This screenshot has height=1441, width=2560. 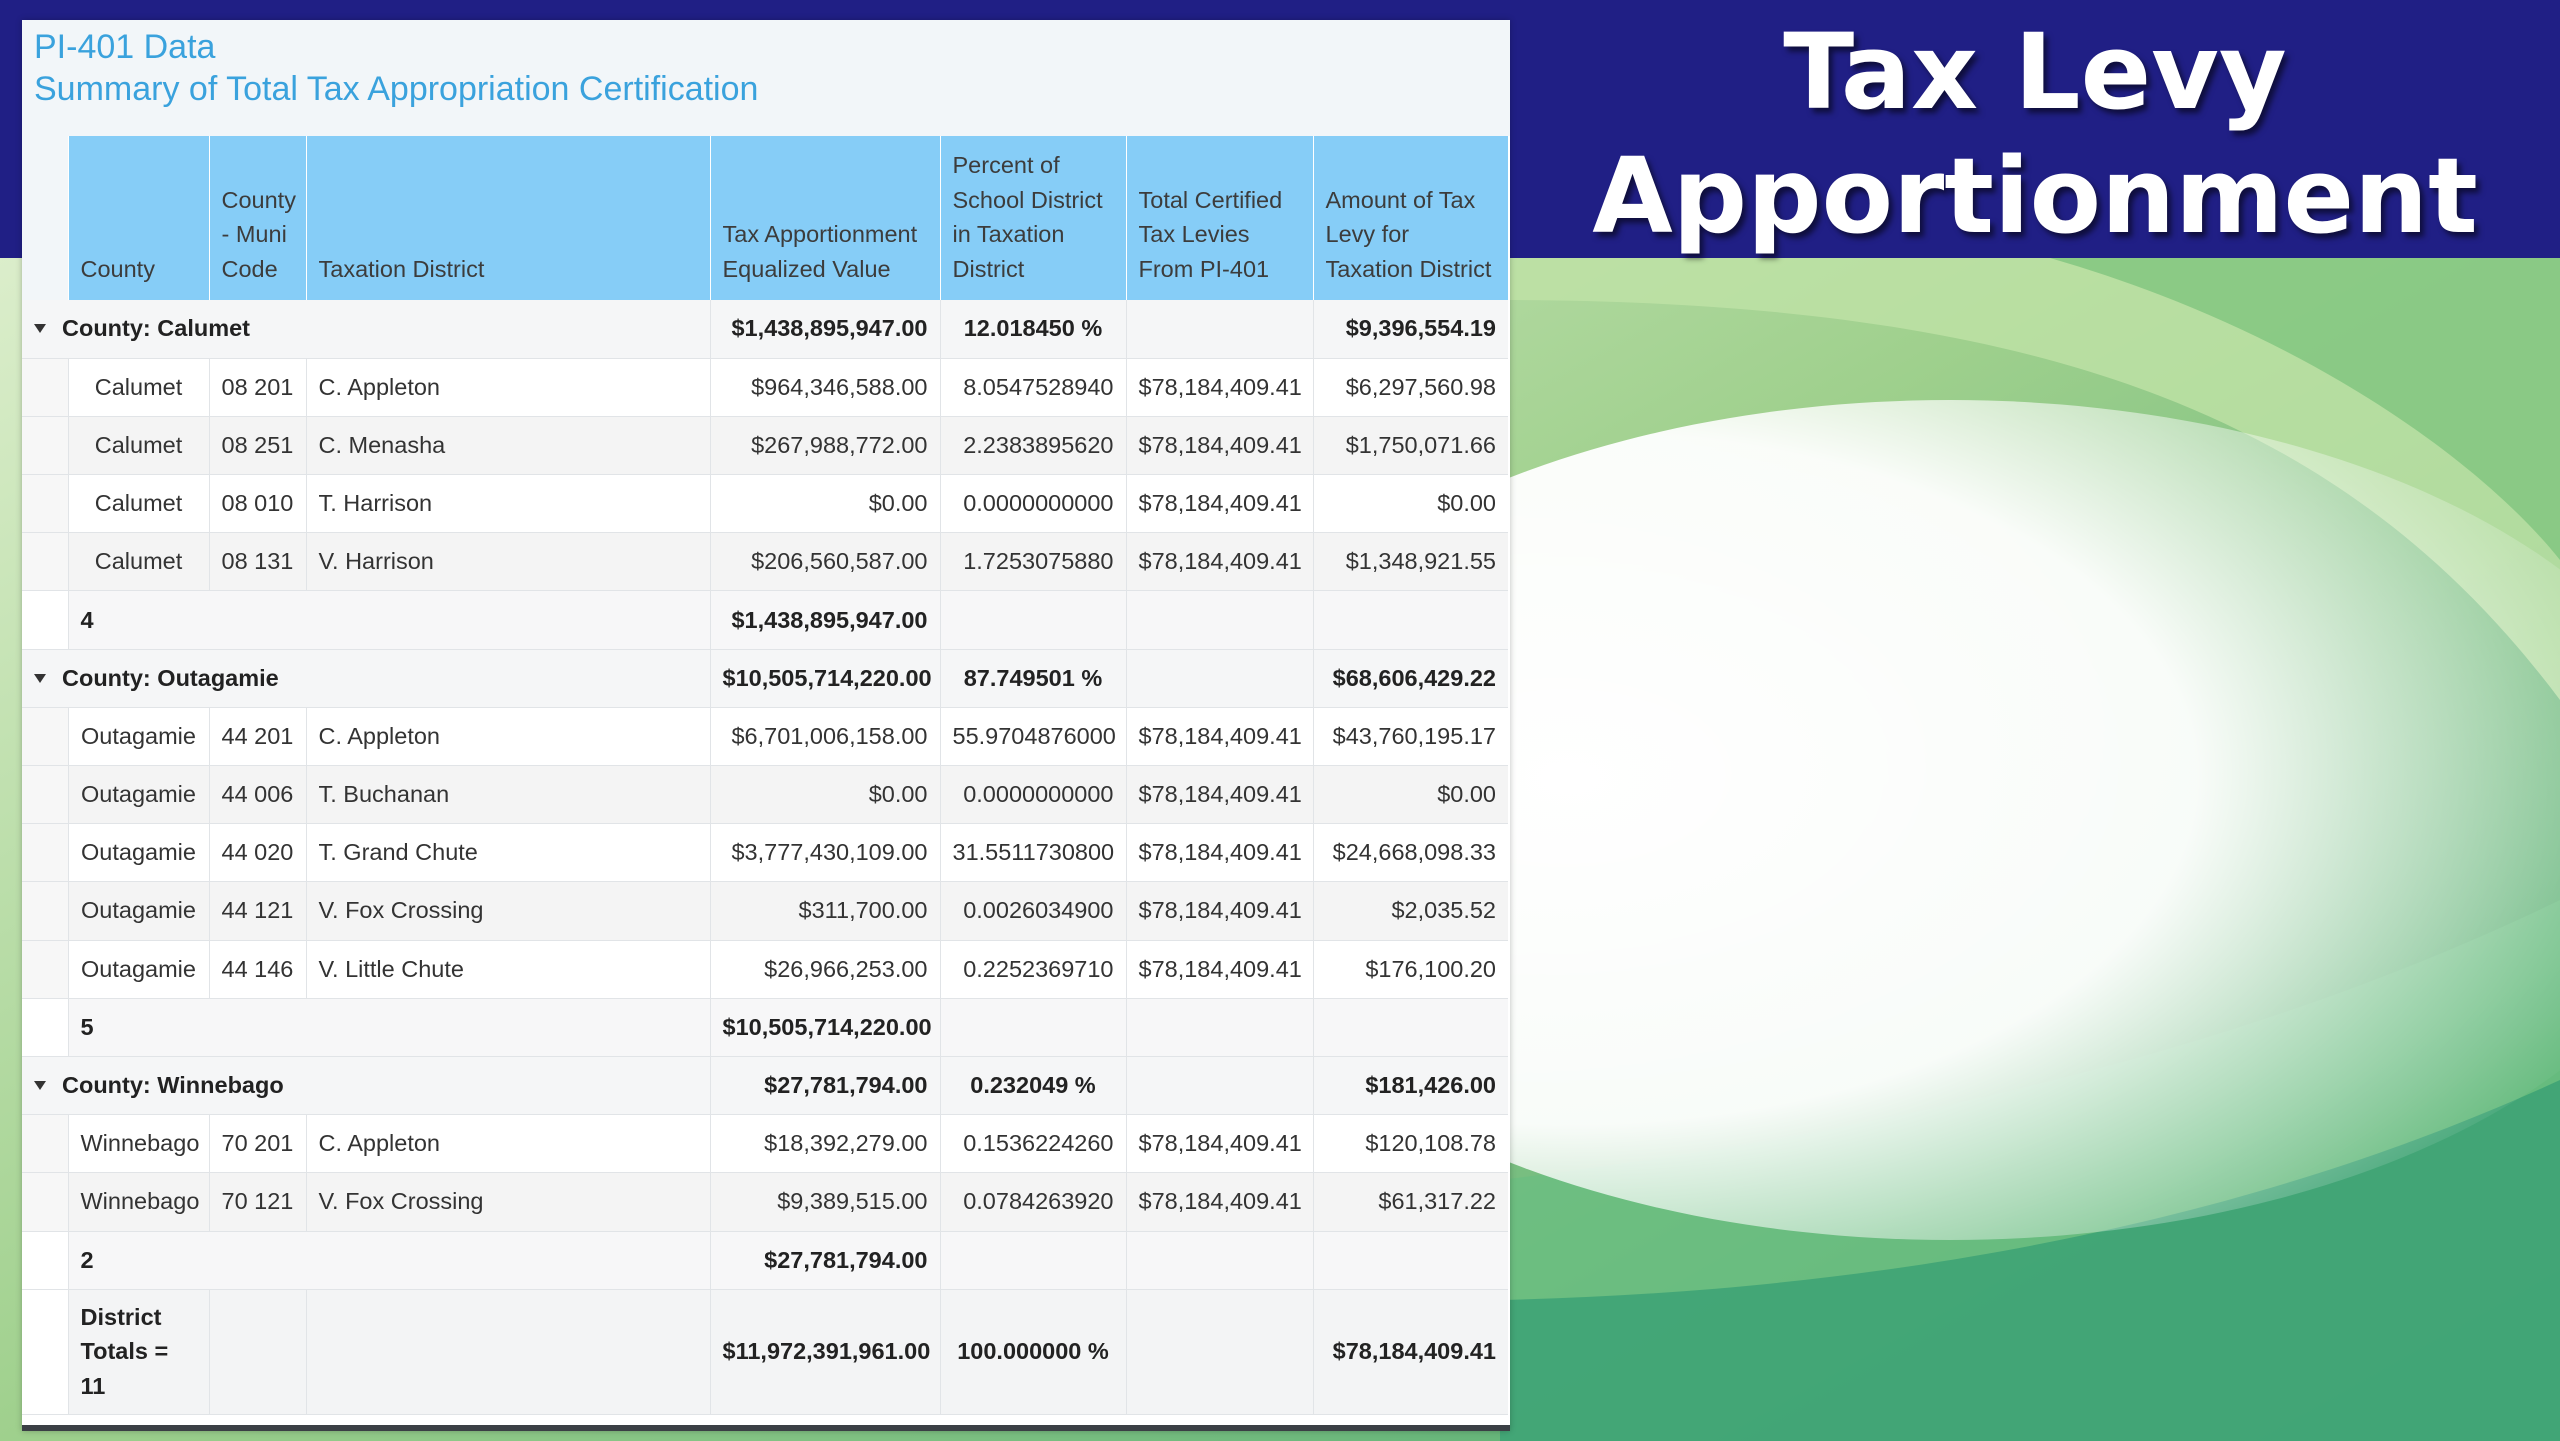 I want to click on cell-percent: 0.2252369710, so click(x=1032, y=969).